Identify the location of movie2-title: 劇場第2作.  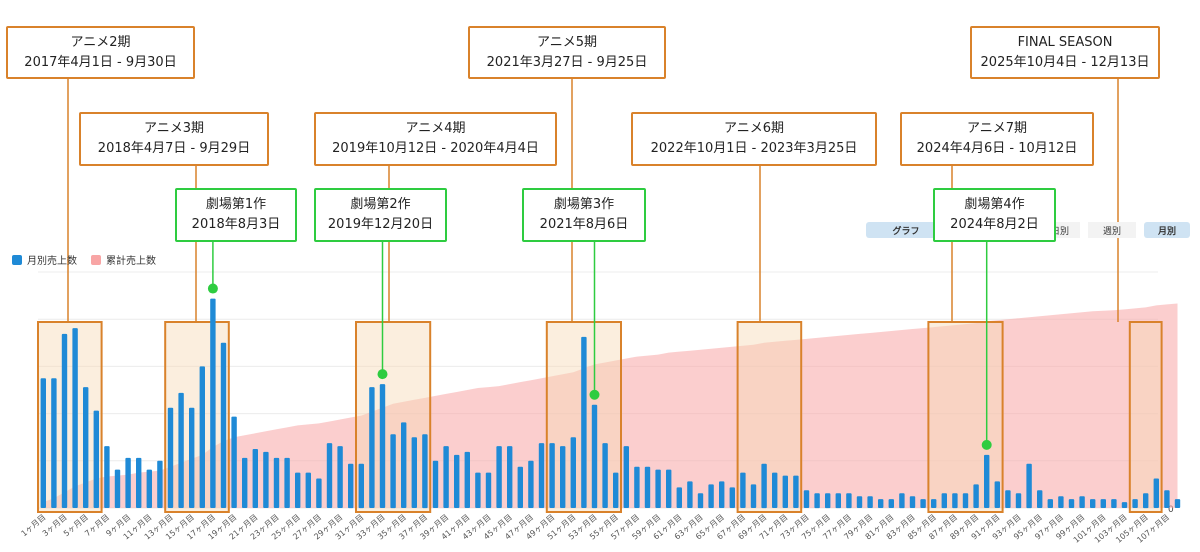
(380, 204).